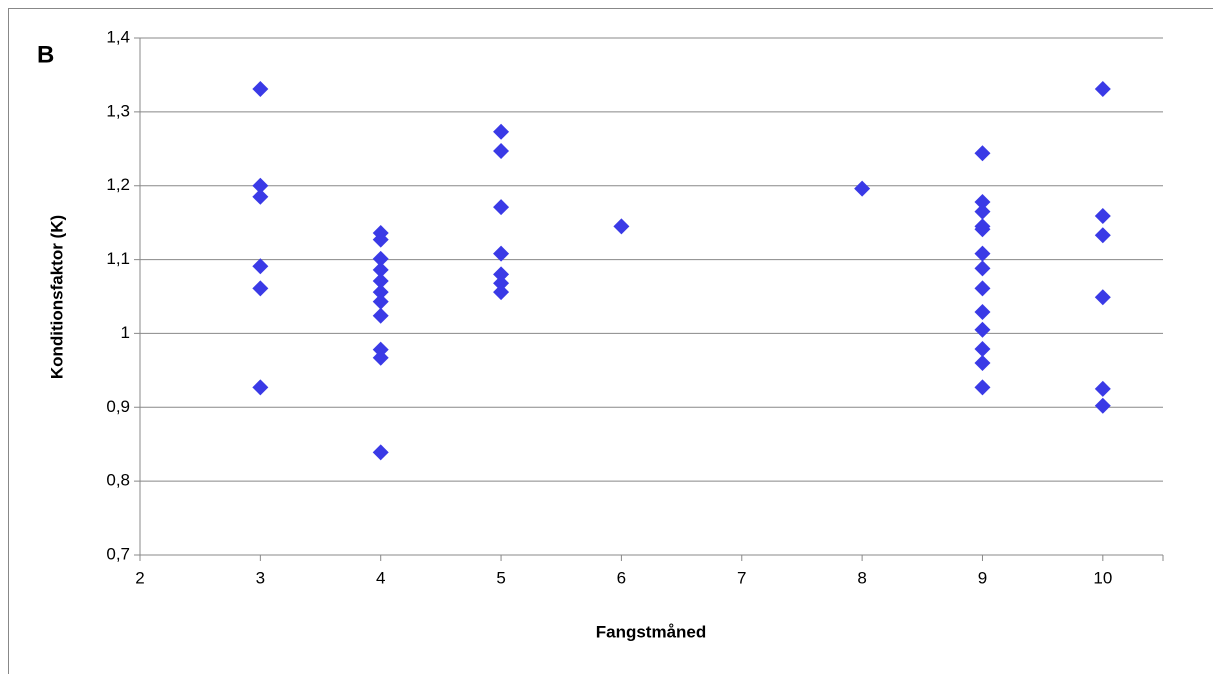 The height and width of the screenshot is (674, 1213). Describe the element at coordinates (380, 577) in the screenshot. I see `x-tick-label: 4` at that location.